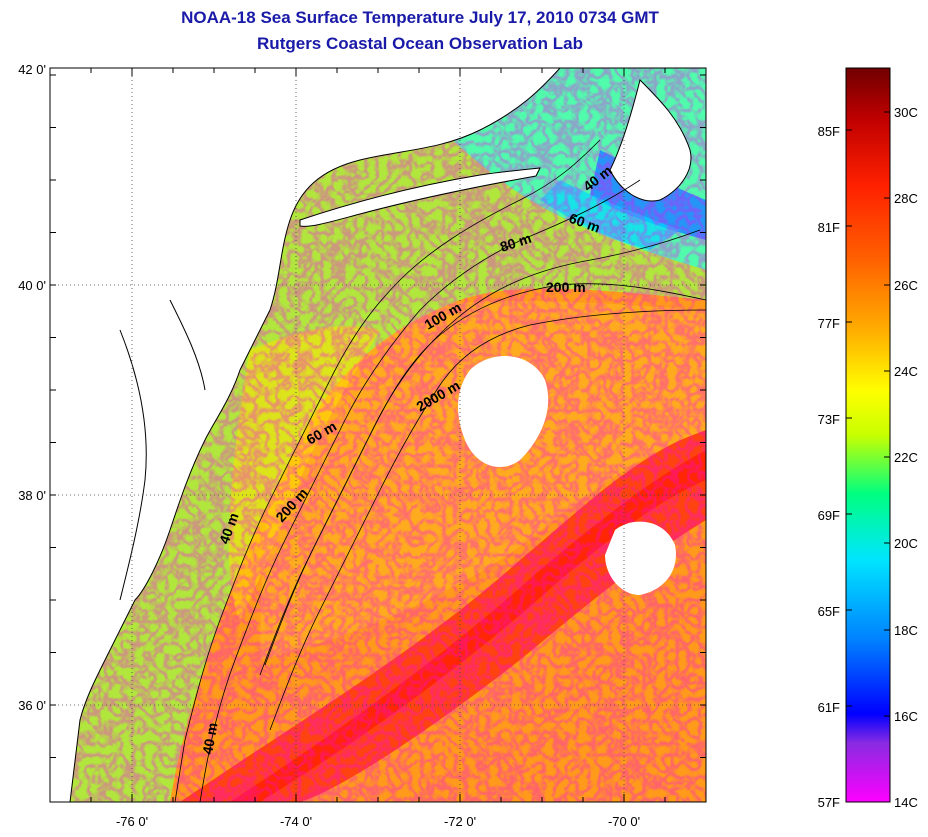 This screenshot has height=837, width=928. I want to click on lat-label: 38 0', so click(32, 495).